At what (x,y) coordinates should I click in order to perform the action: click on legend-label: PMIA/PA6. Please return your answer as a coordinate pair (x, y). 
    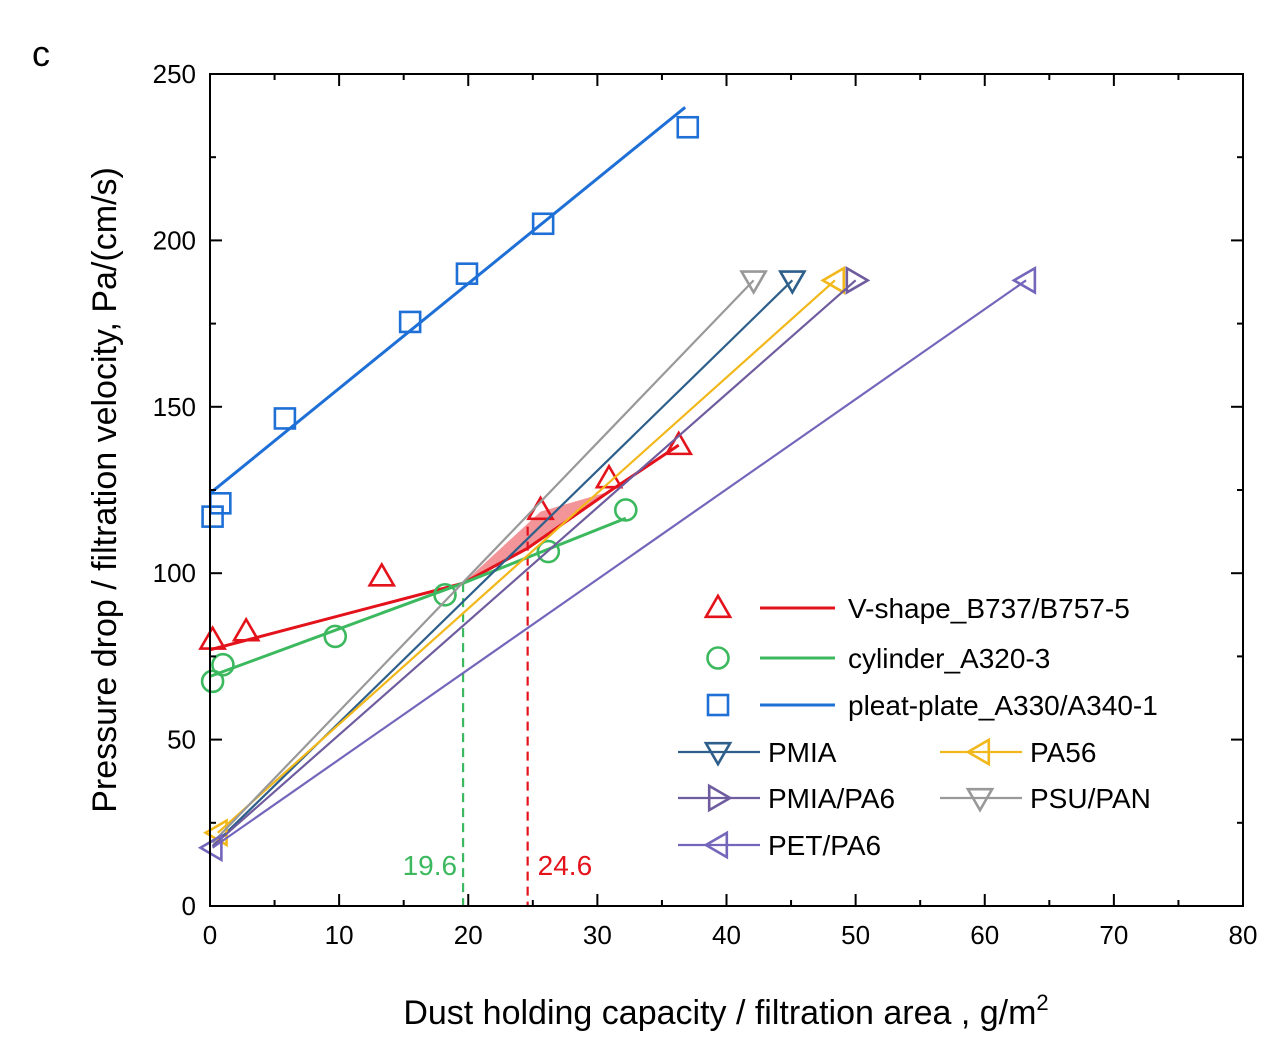
    Looking at the image, I should click on (831, 798).